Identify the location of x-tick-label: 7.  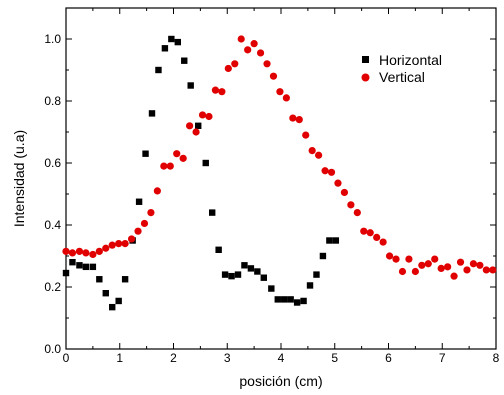
(442, 358).